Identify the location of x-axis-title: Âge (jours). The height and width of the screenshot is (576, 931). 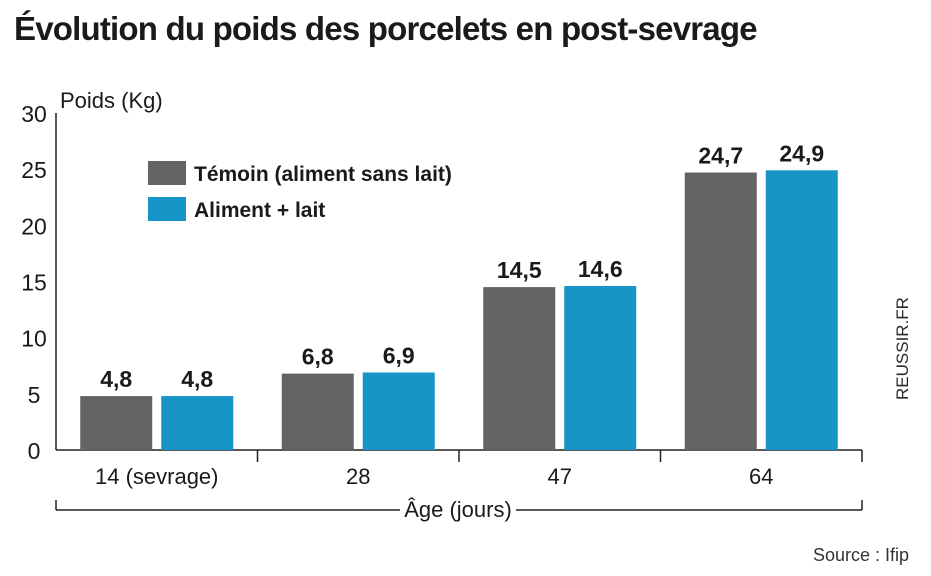
(458, 509).